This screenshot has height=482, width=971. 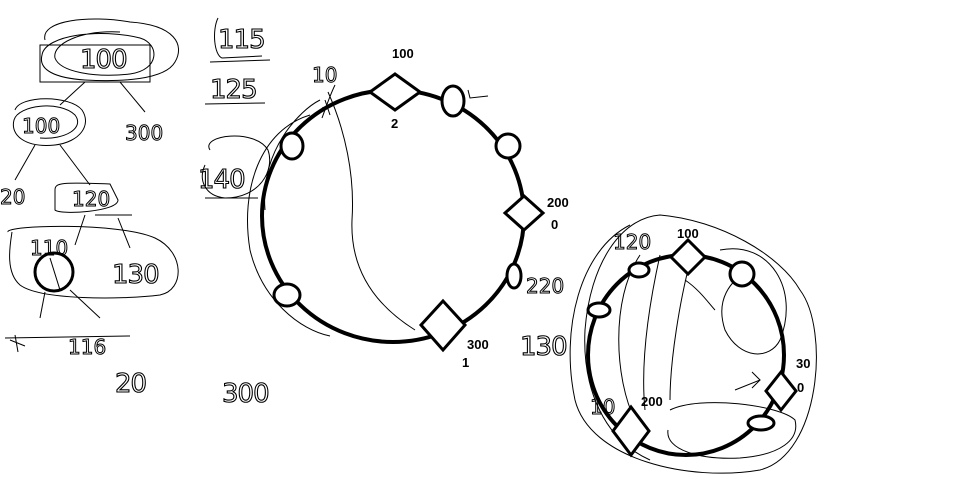 What do you see at coordinates (292, 146) in the screenshot?
I see `left-ring-oval-left-top` at bounding box center [292, 146].